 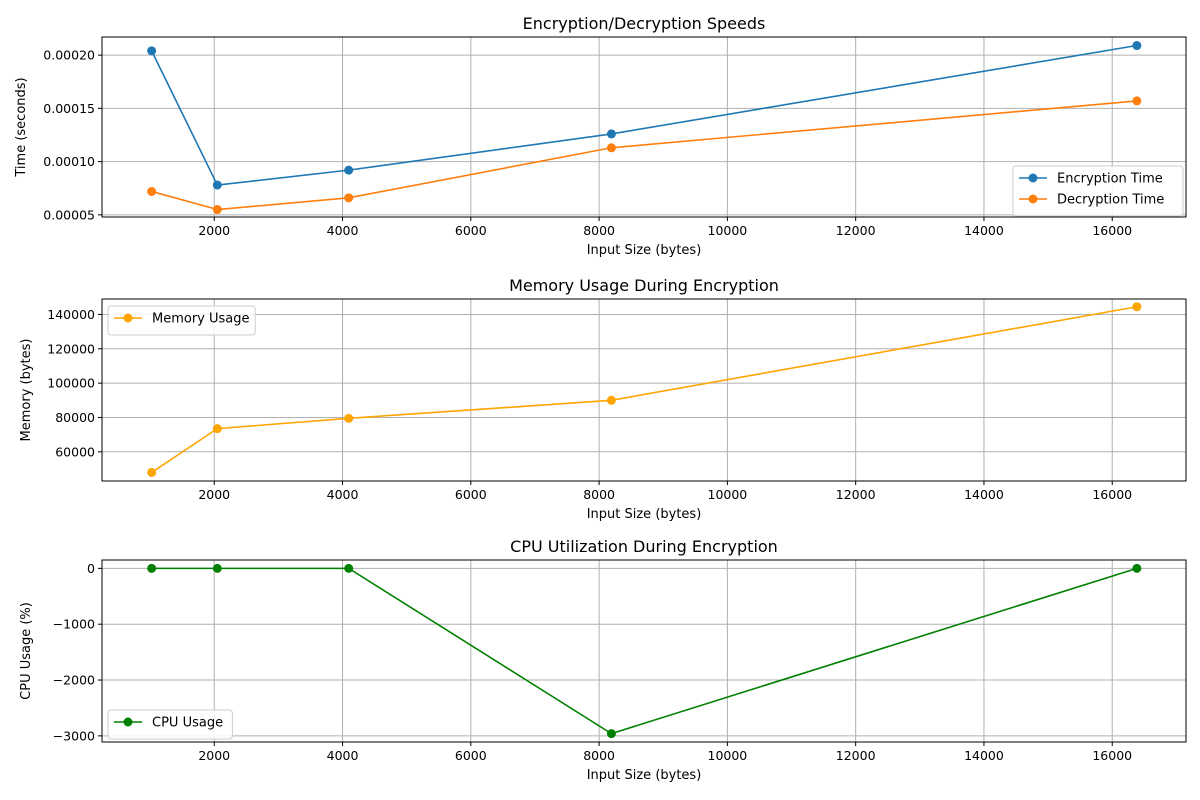 I want to click on y-tick-label: 140000, so click(x=71, y=314).